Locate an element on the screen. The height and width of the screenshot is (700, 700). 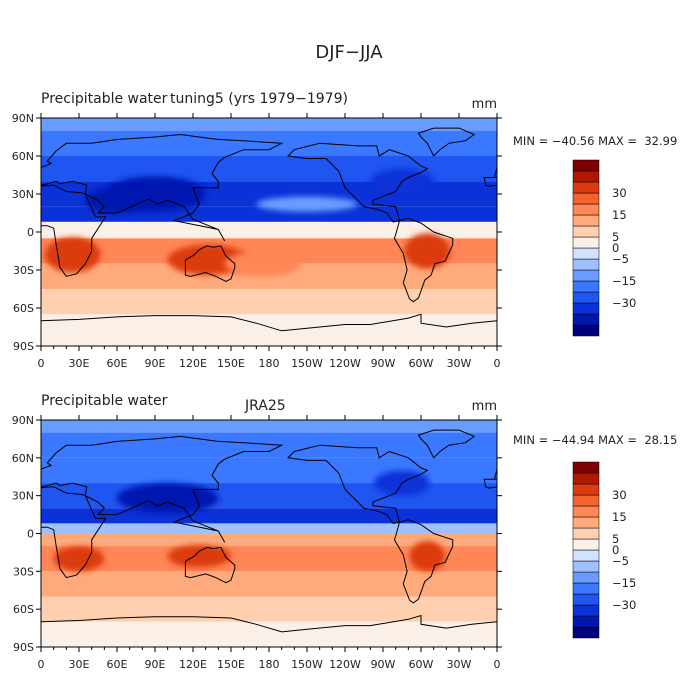
colorbar-label: 0 is located at coordinates (615, 550).